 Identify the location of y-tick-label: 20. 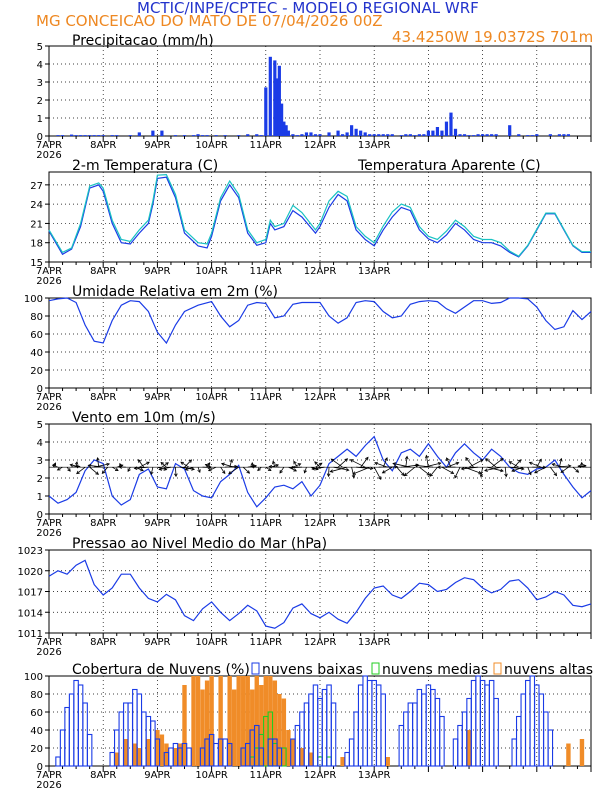
(36, 371).